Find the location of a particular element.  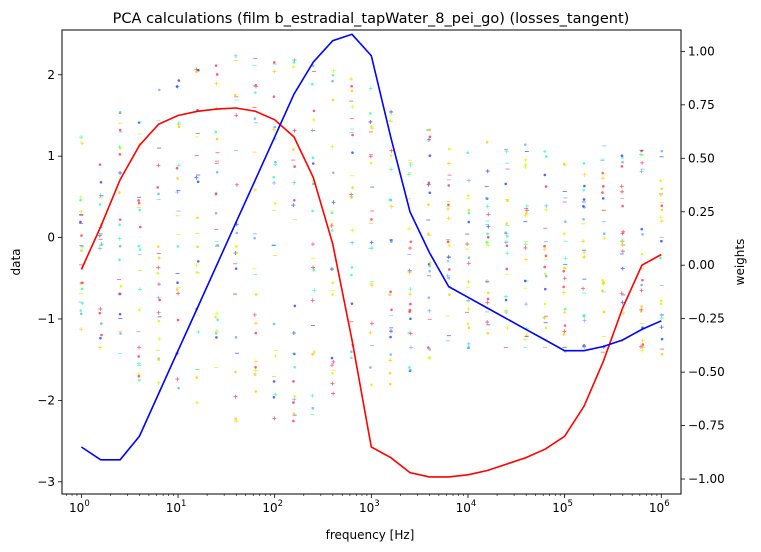

y-right-tick-label-5: 0.25 is located at coordinates (701, 212).